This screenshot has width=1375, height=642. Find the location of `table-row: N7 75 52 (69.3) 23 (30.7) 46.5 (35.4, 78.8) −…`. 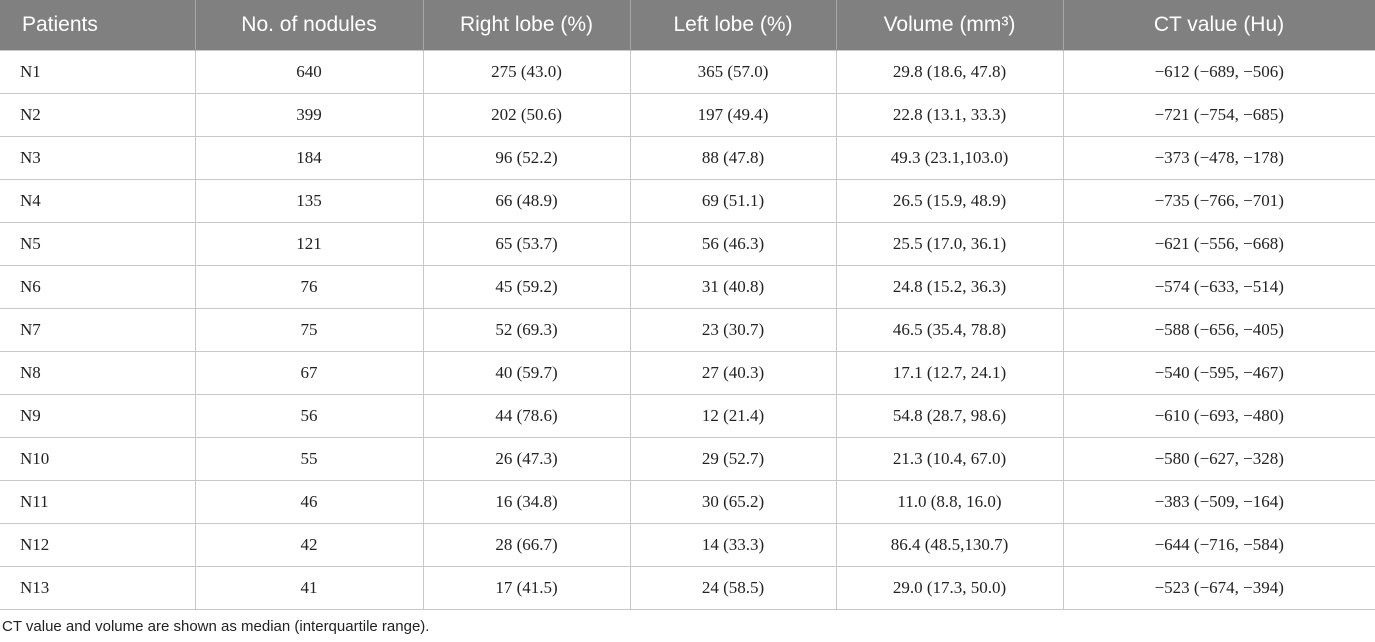

table-row: N7 75 52 (69.3) 23 (30.7) 46.5 (35.4, 78.8) −… is located at coordinates (687, 330).